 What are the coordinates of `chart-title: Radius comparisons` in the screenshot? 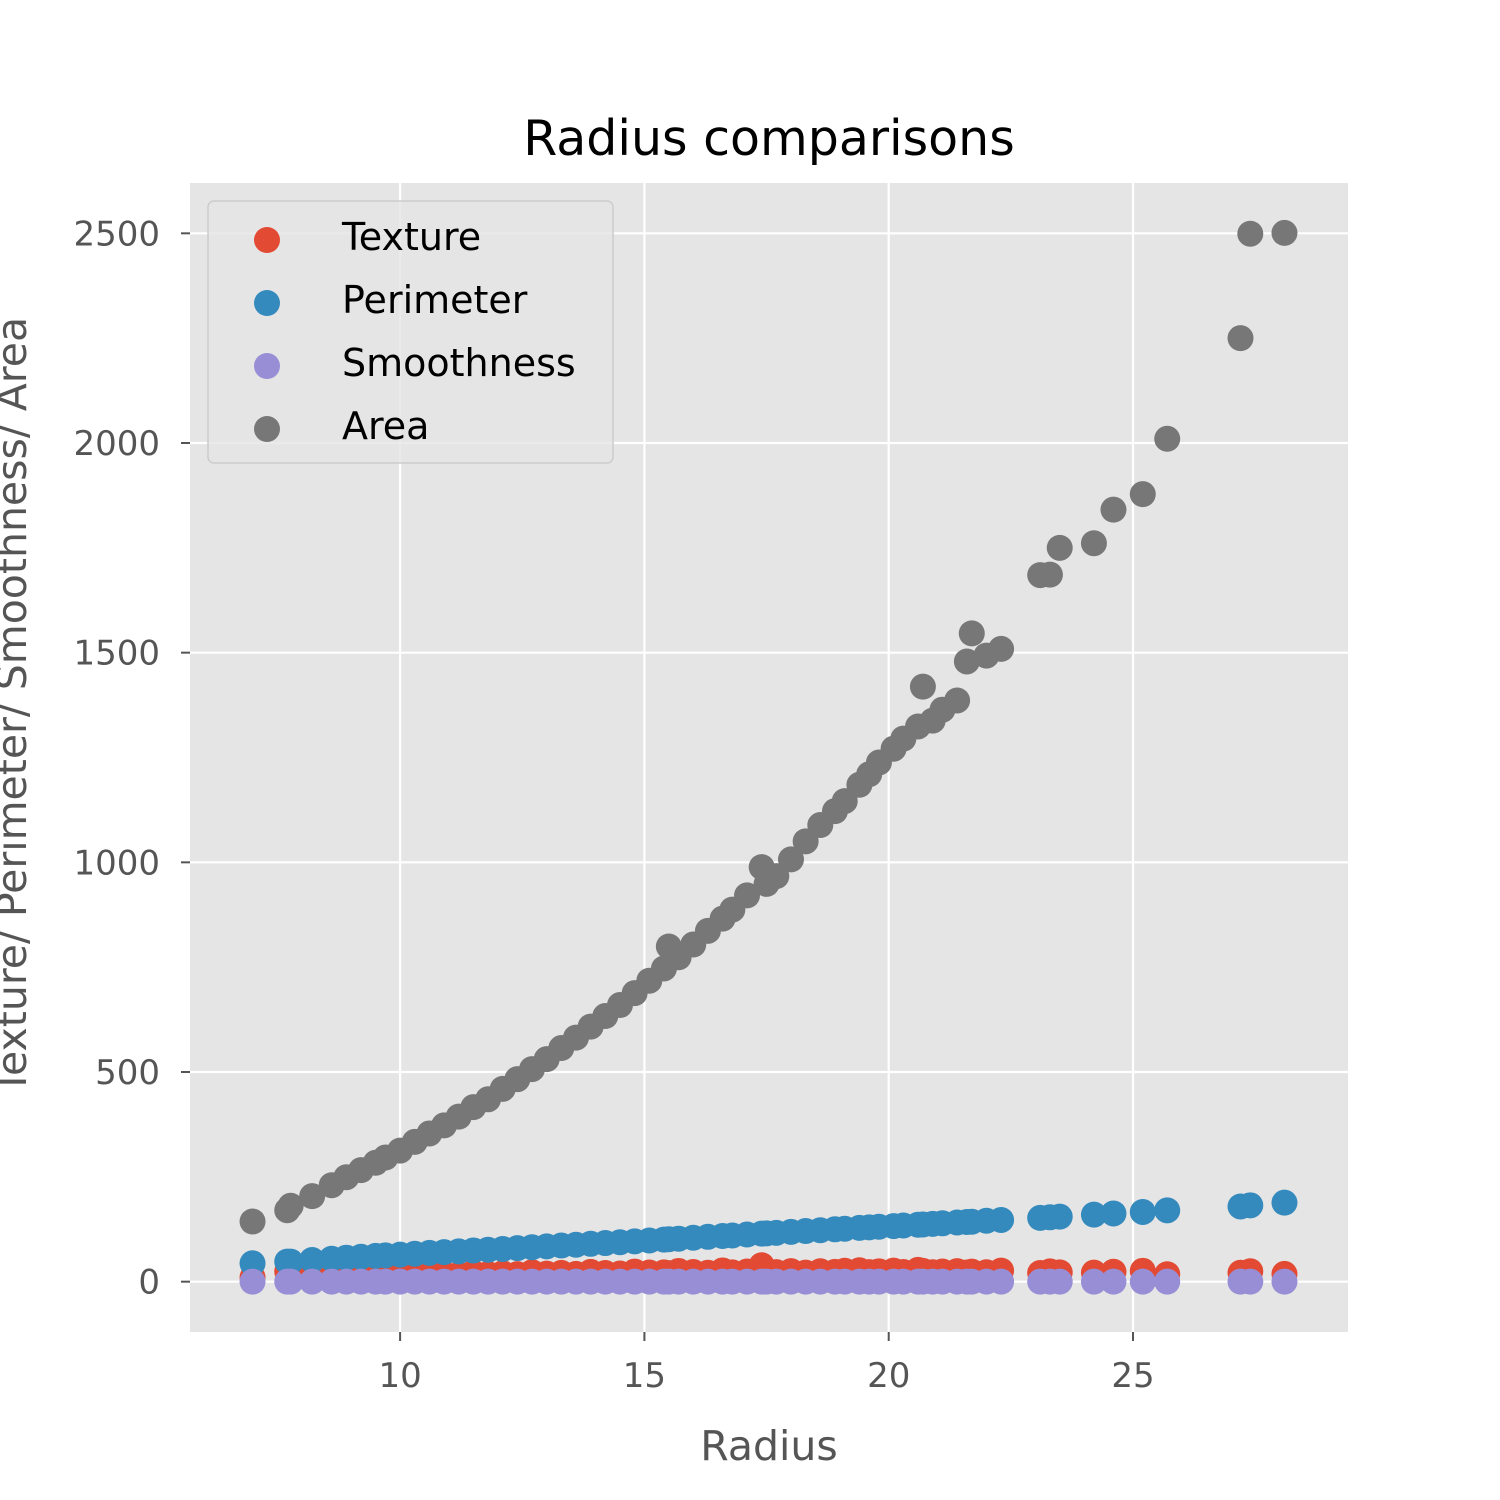 It's located at (769, 138).